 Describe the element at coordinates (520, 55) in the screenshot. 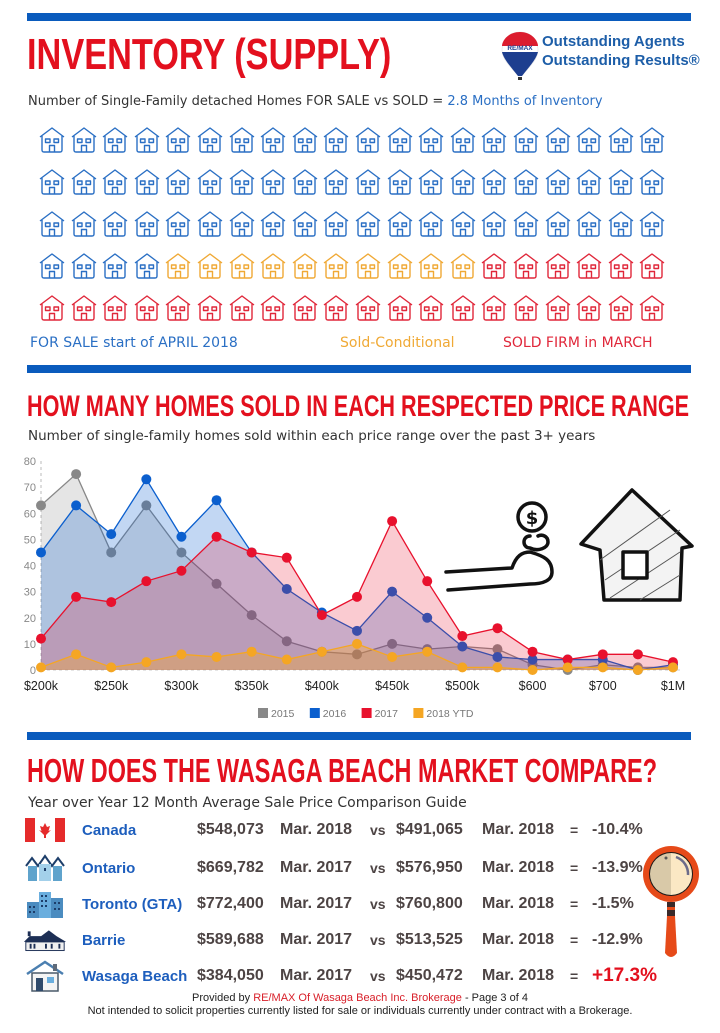

I see `remax-balloon-icon: RE/MAX` at that location.